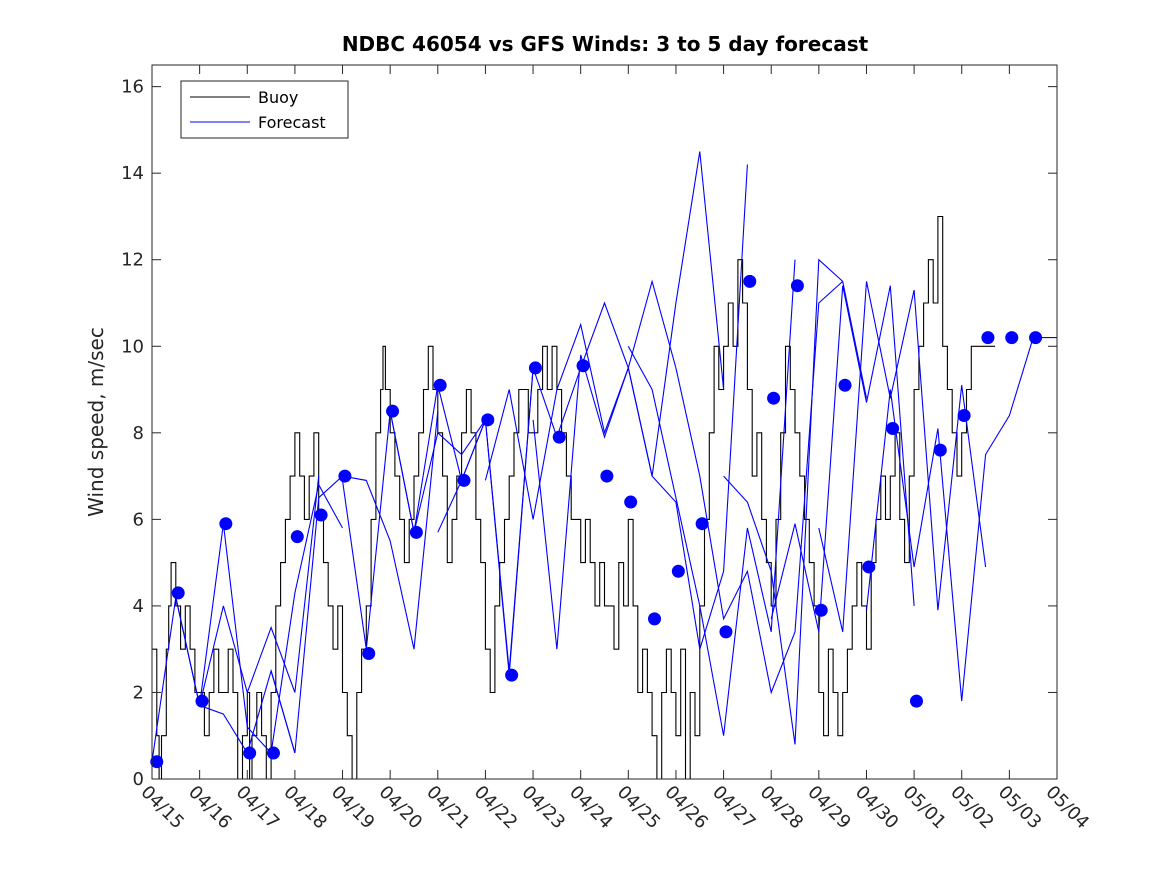 The width and height of the screenshot is (1167, 875). What do you see at coordinates (132, 260) in the screenshot?
I see `y-tick-label: 12` at bounding box center [132, 260].